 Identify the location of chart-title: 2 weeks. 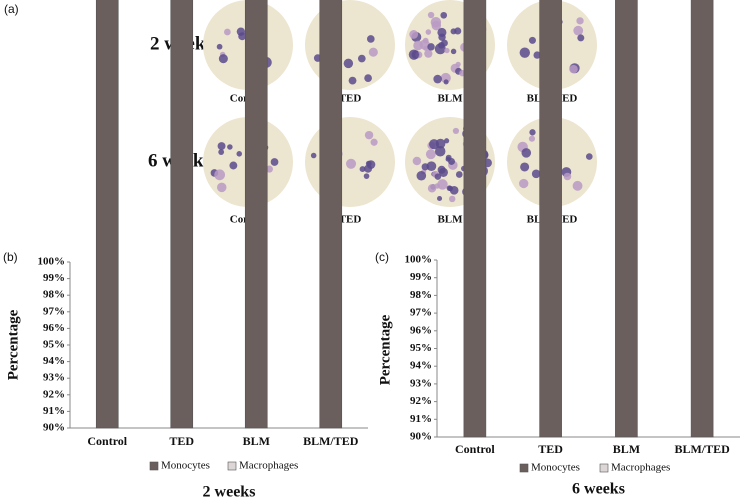
(229, 492).